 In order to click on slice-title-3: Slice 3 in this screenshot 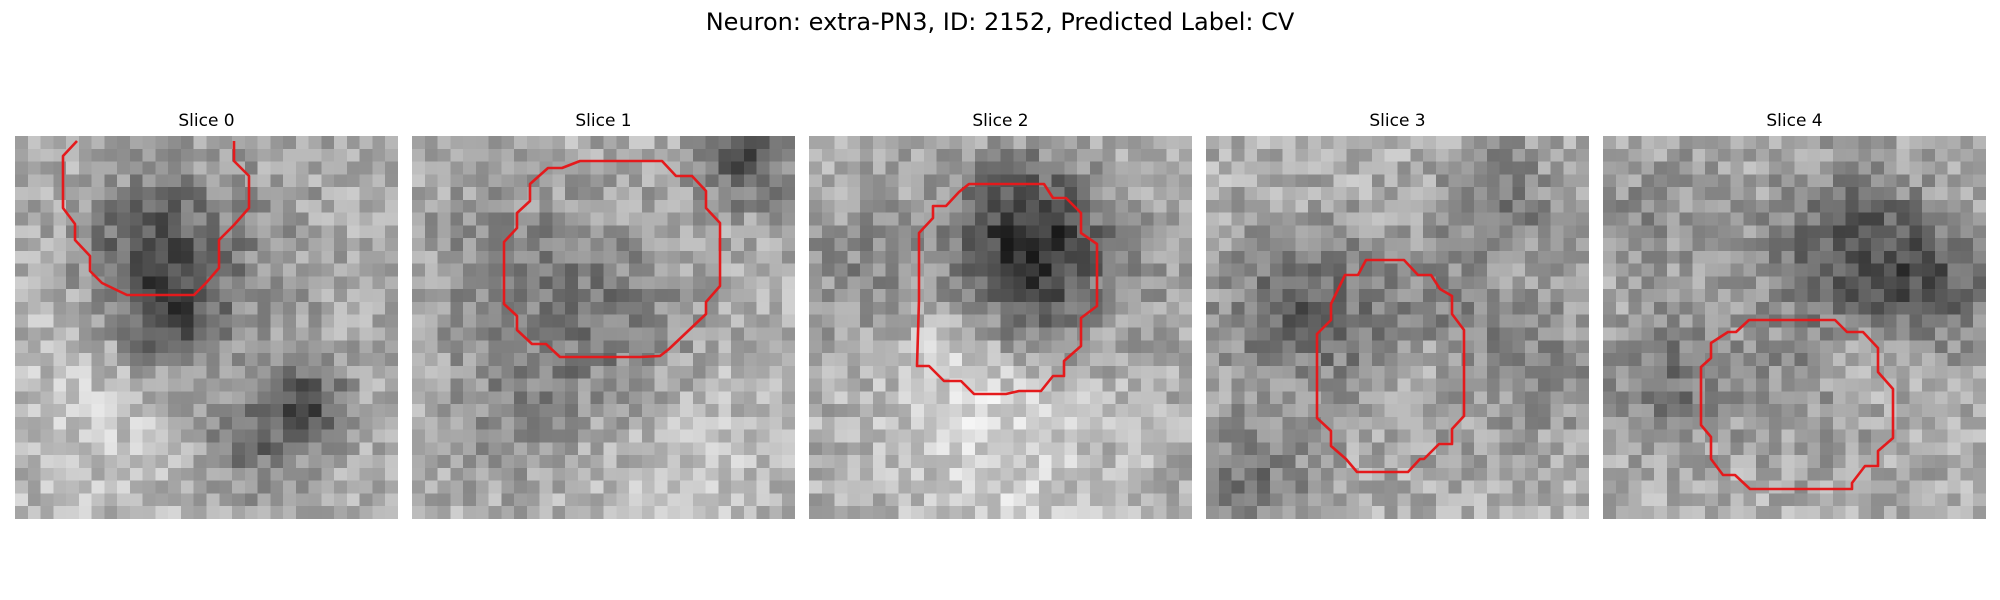, I will do `click(1397, 121)`.